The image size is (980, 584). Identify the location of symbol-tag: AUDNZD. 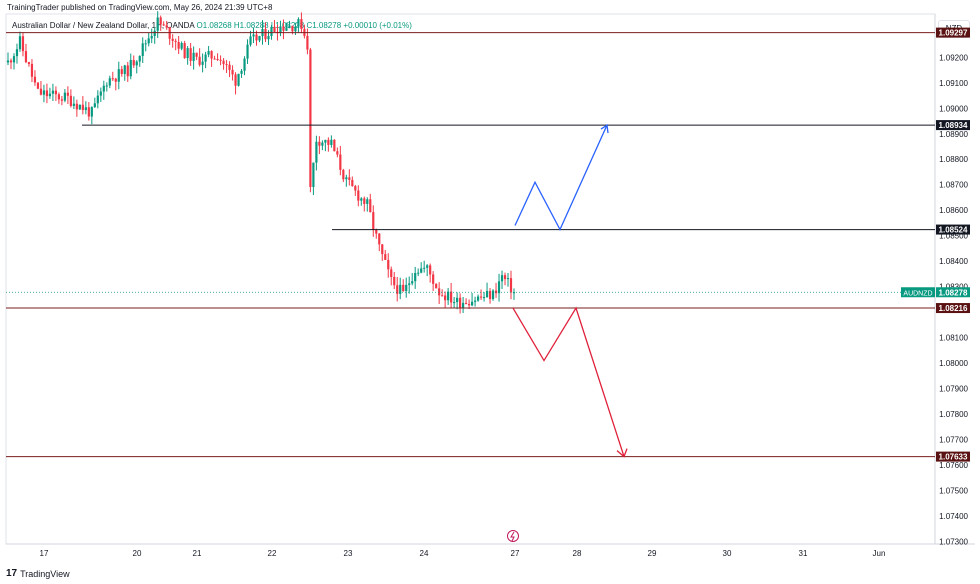
(917, 293).